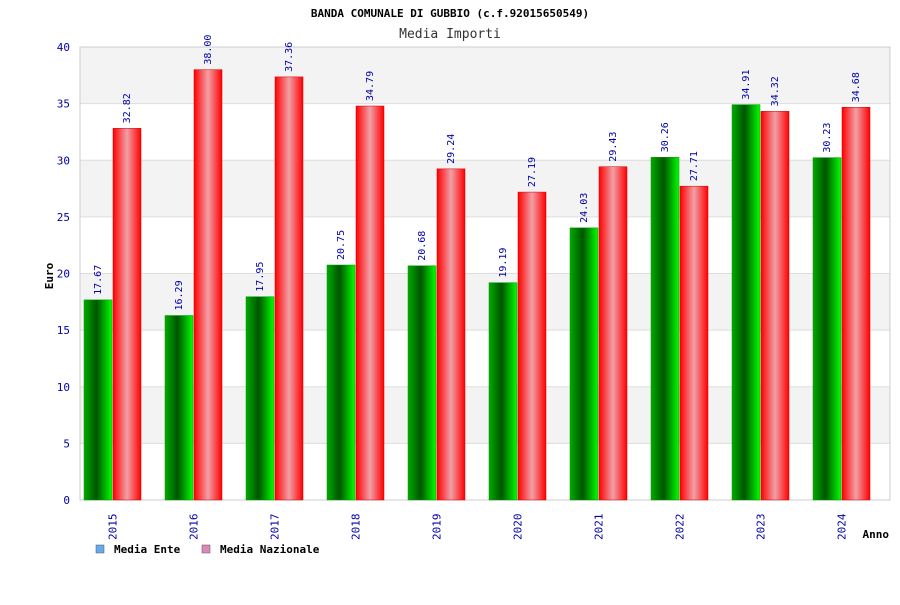 The height and width of the screenshot is (605, 900). I want to click on y-tick-label: 0, so click(66, 500).